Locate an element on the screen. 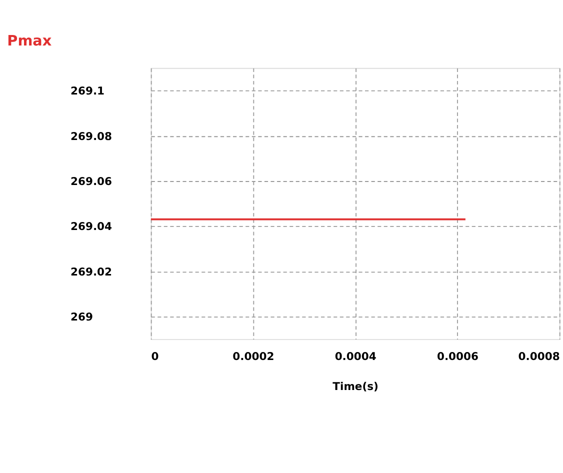 Image resolution: width=563 pixels, height=473 pixels. y-tick-label: 269.04 is located at coordinates (91, 227).